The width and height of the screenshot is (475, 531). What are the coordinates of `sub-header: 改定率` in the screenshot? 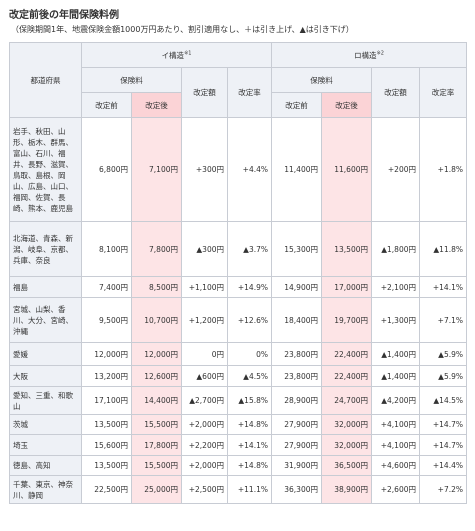 It's located at (443, 92).